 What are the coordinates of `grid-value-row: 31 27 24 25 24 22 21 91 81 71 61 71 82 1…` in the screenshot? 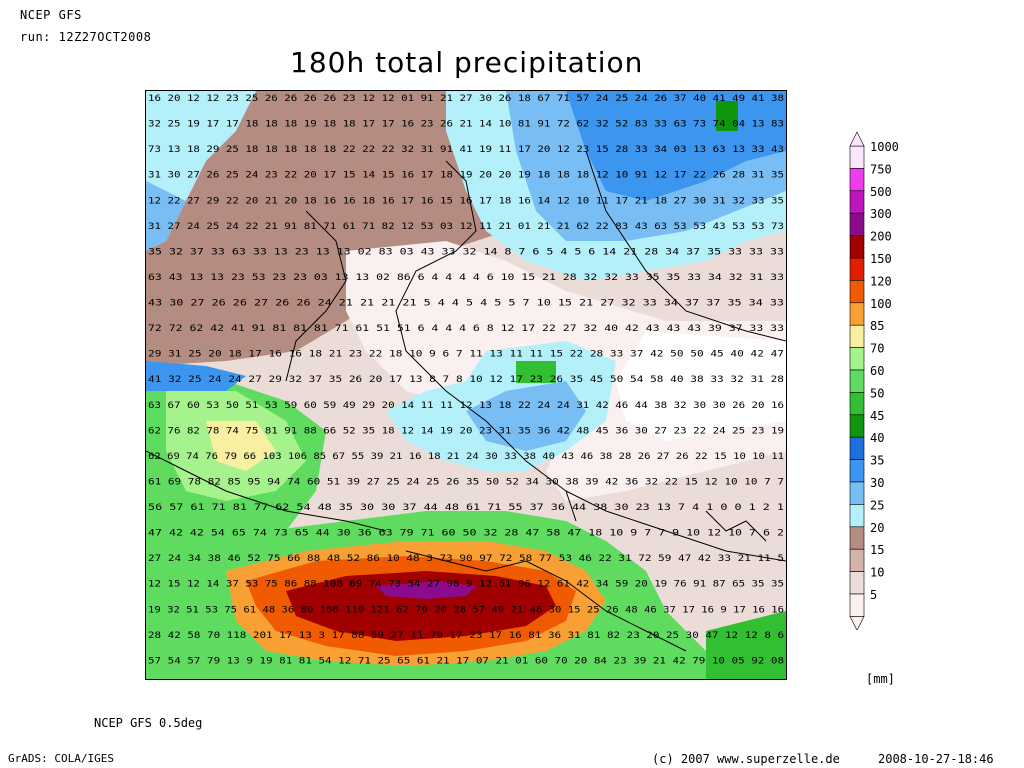 It's located at (466, 227).